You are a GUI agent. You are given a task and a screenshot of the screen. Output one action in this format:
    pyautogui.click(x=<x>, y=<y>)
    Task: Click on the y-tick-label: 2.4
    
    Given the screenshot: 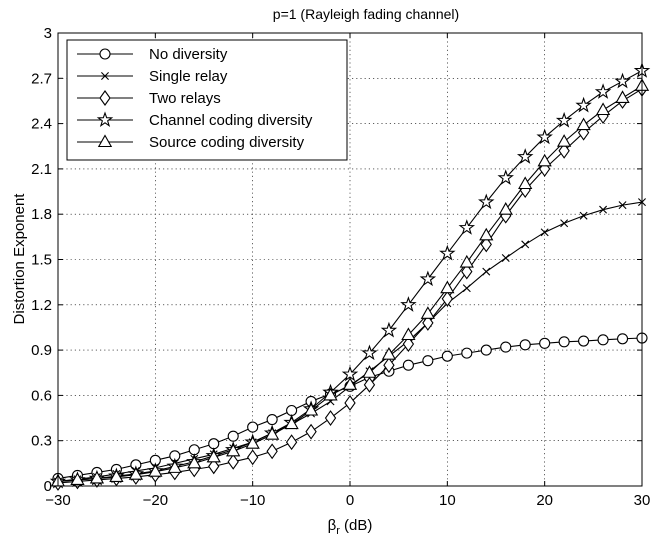 What is the action you would take?
    pyautogui.click(x=41, y=124)
    